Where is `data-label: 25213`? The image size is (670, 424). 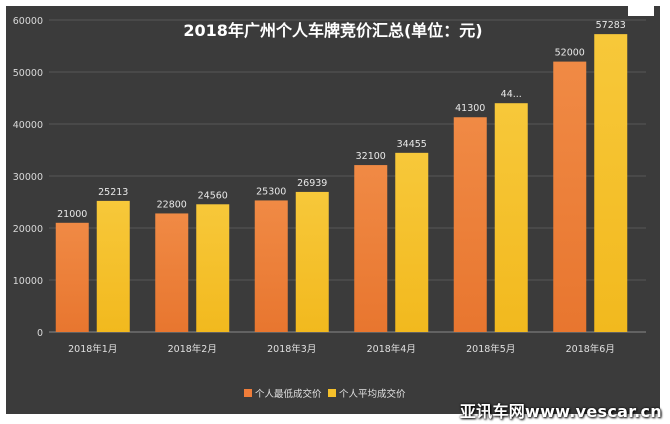 data-label: 25213 is located at coordinates (113, 192).